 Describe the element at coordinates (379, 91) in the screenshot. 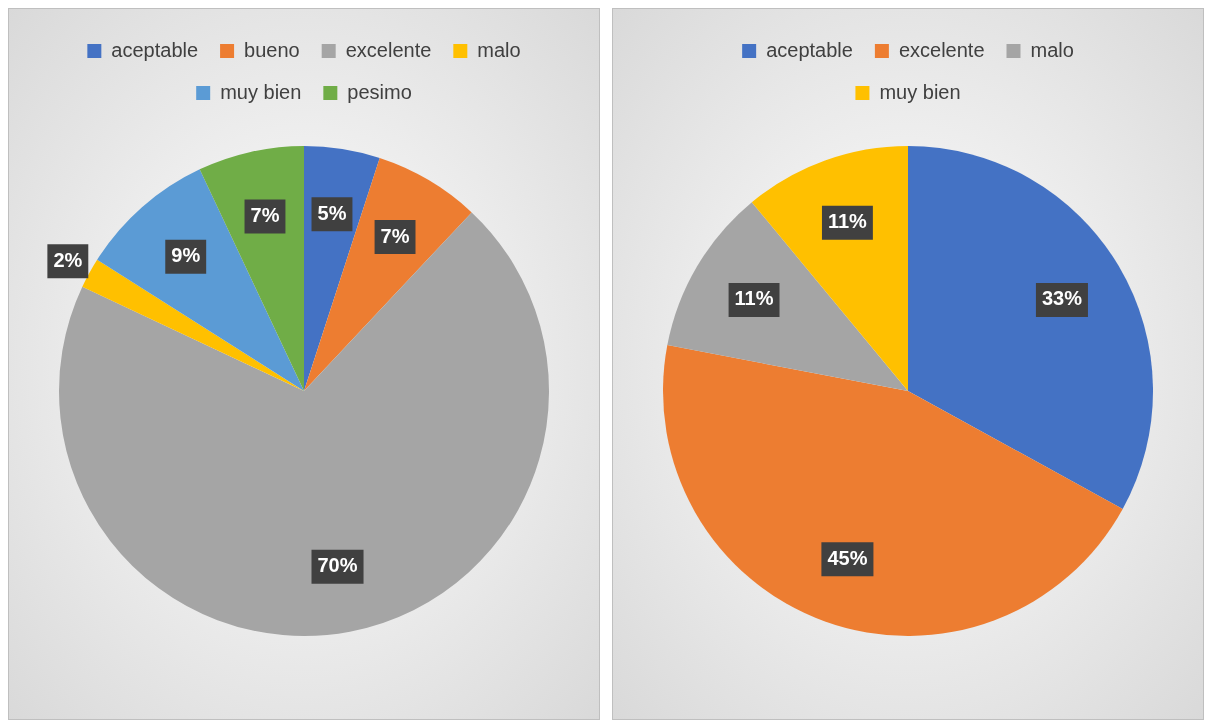

I see `legend-label: pesimo` at that location.